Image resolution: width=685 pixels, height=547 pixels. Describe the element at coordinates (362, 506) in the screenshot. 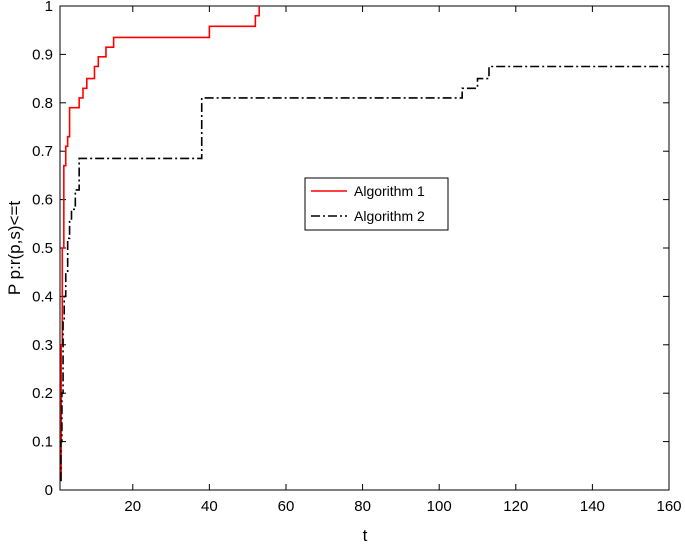

I see `x-tick-label: 80` at that location.